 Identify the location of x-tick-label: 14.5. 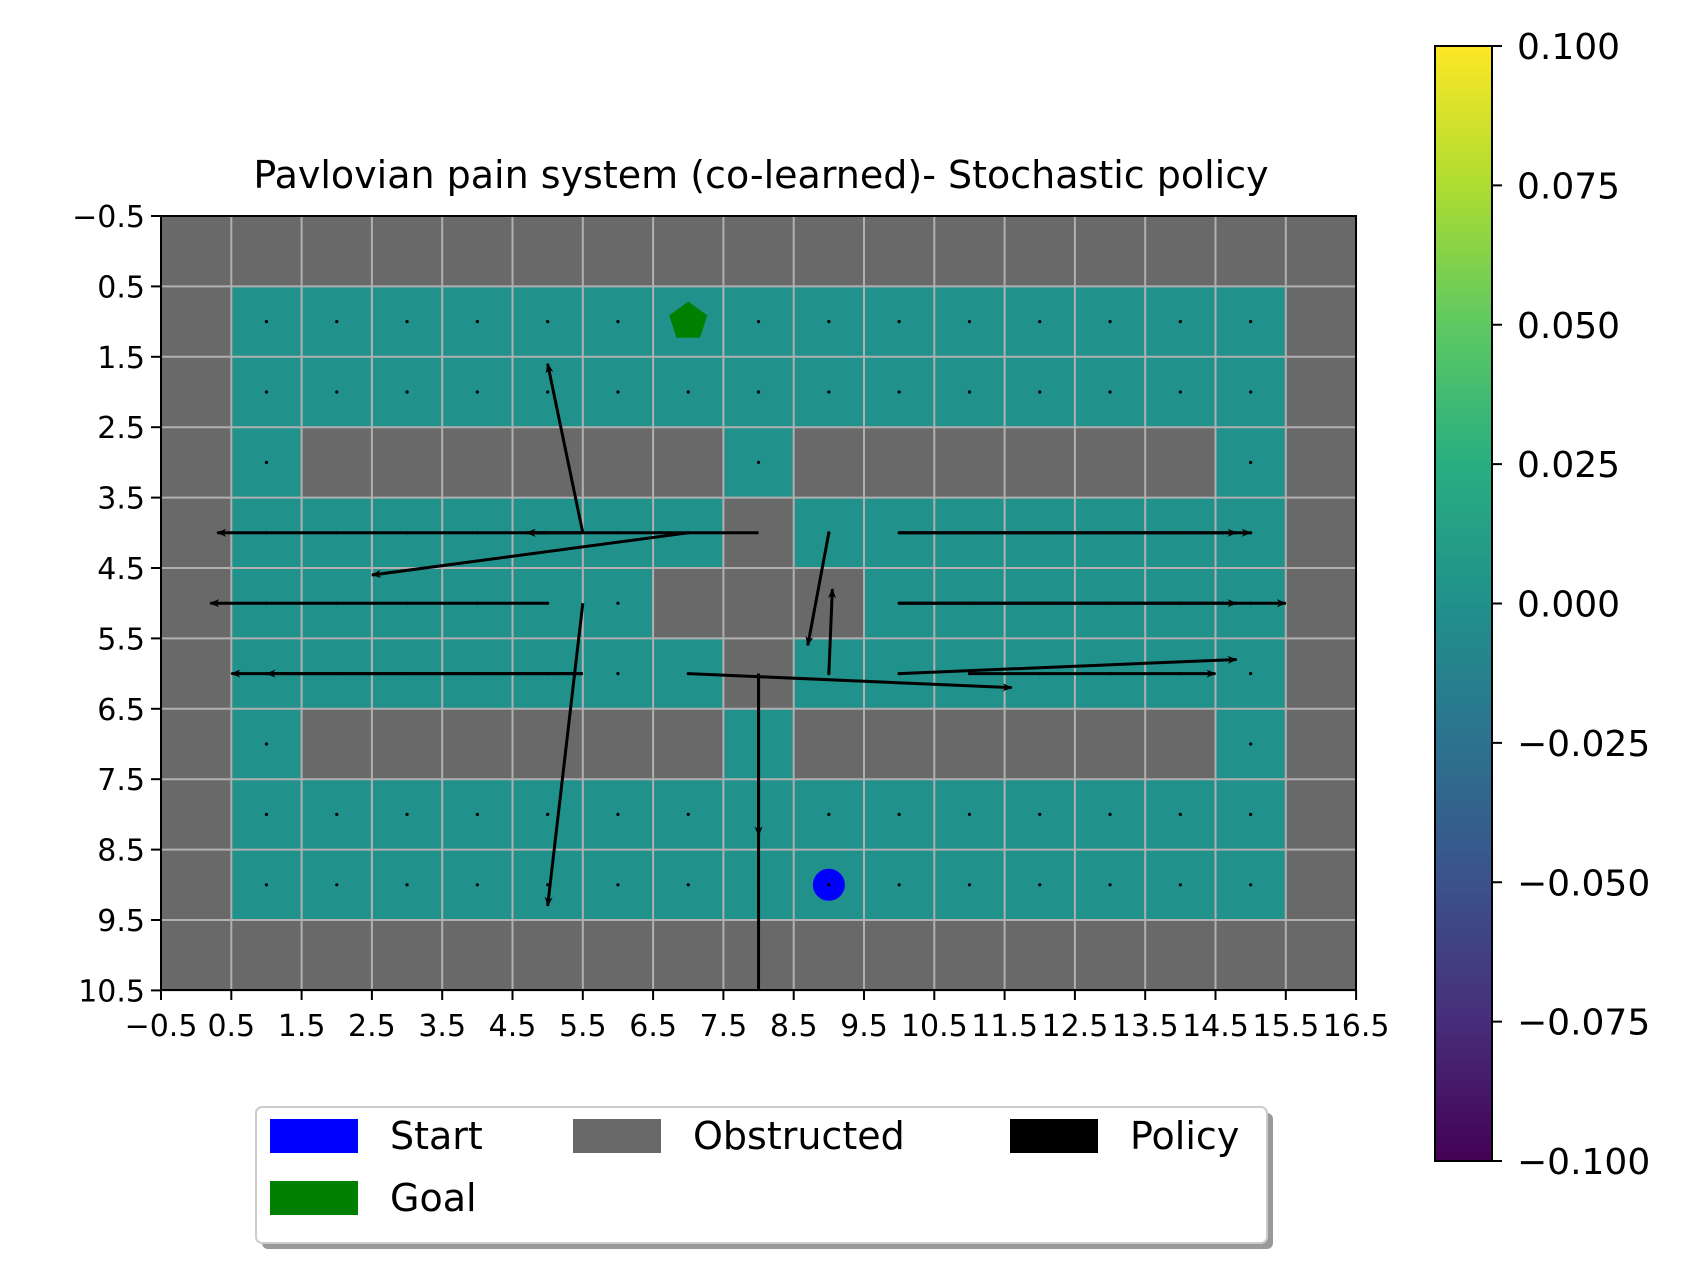
(1215, 1026).